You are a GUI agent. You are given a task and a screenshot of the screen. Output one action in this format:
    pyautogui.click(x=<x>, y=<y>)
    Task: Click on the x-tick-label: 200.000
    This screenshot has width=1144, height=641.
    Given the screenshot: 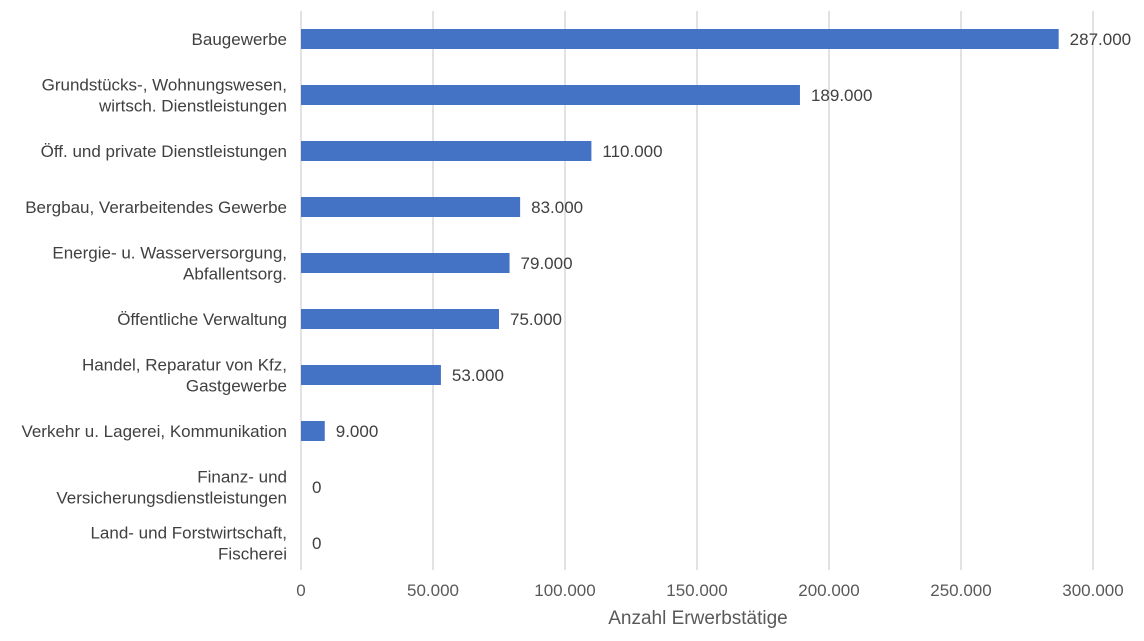 What is the action you would take?
    pyautogui.click(x=828, y=590)
    